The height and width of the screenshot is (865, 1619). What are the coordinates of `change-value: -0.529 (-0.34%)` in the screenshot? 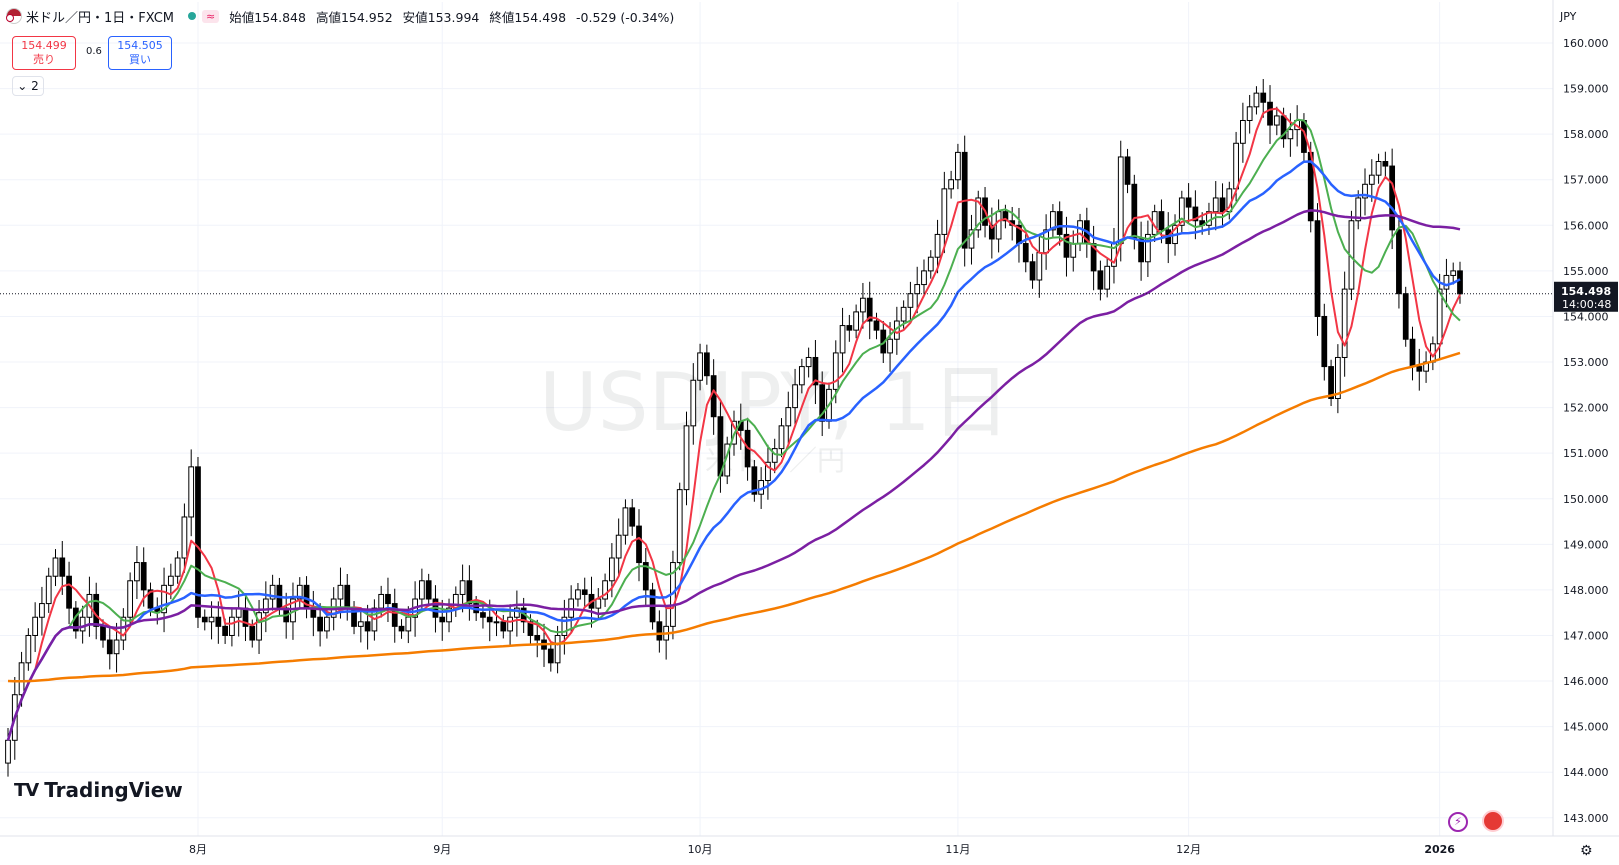 It's located at (625, 17).